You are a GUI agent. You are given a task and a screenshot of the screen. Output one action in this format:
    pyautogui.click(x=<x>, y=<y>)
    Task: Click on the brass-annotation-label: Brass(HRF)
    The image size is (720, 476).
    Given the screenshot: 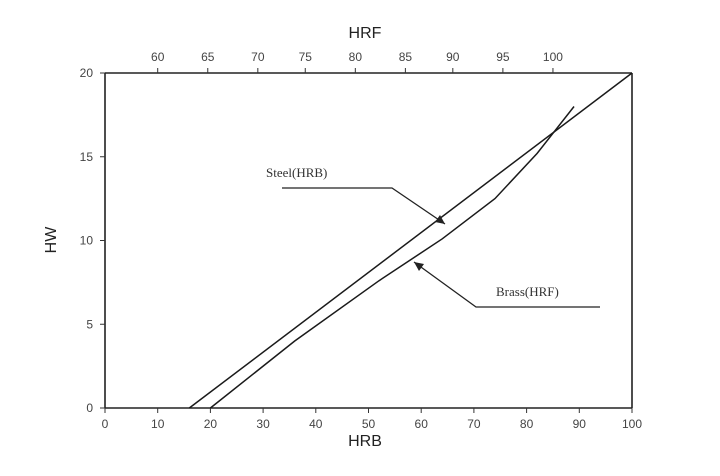 What is the action you would take?
    pyautogui.click(x=527, y=291)
    